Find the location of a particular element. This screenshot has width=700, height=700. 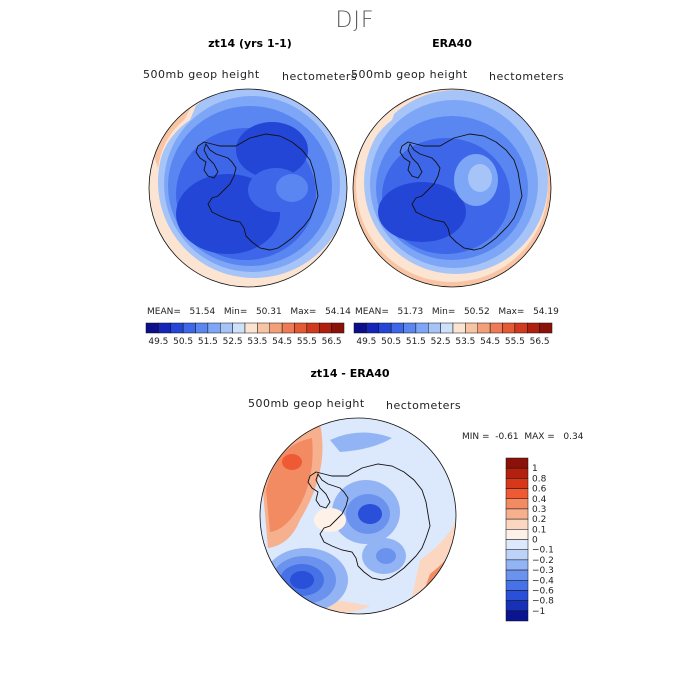

colorbar-3-tick-label: −0.6 is located at coordinates (543, 591).